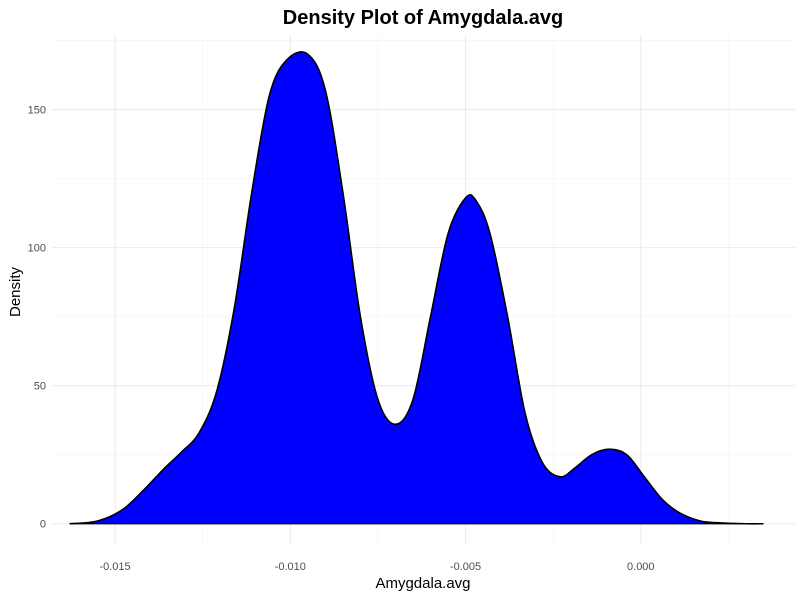  I want to click on y-axis-label: Density, so click(15, 291).